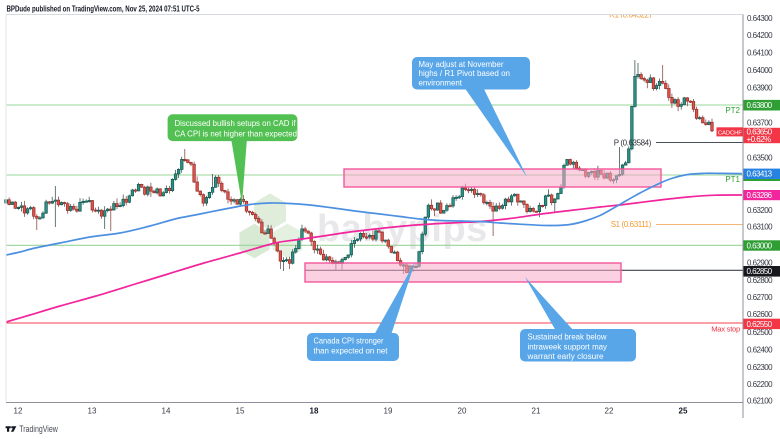 The height and width of the screenshot is (439, 780). Describe the element at coordinates (760, 122) in the screenshot. I see `svg-text: 0.63700` at that location.